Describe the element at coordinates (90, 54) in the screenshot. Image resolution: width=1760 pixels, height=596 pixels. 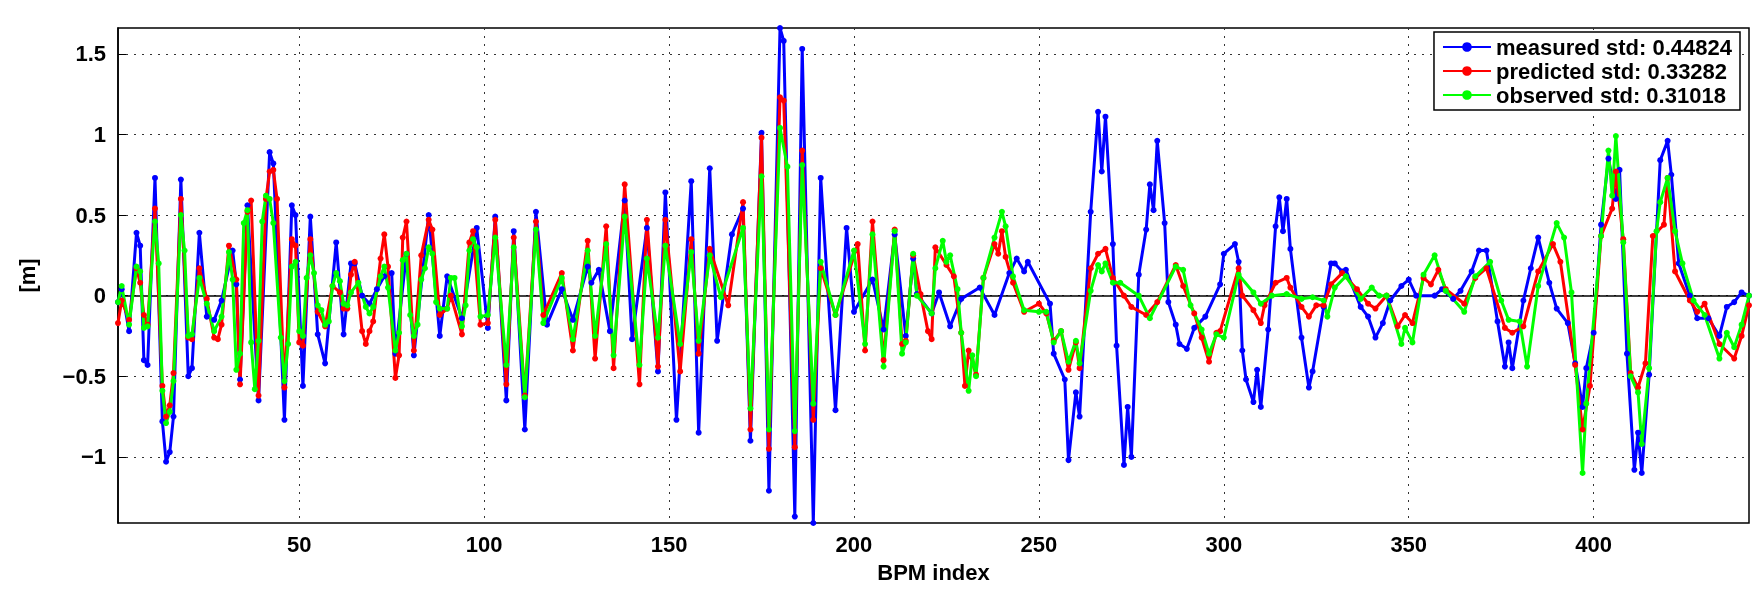
I see `y-tick-label: 1.5` at that location.